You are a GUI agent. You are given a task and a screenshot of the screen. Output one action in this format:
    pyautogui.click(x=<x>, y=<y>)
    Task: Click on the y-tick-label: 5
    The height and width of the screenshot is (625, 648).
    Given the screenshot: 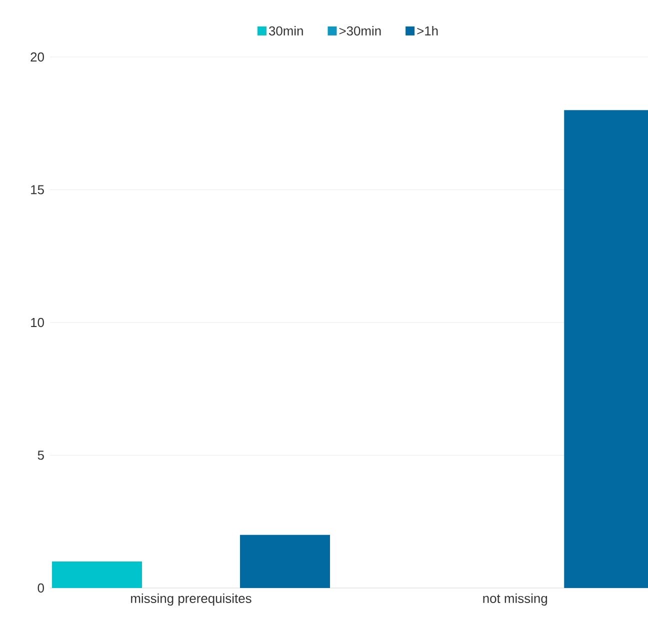 What is the action you would take?
    pyautogui.click(x=41, y=455)
    